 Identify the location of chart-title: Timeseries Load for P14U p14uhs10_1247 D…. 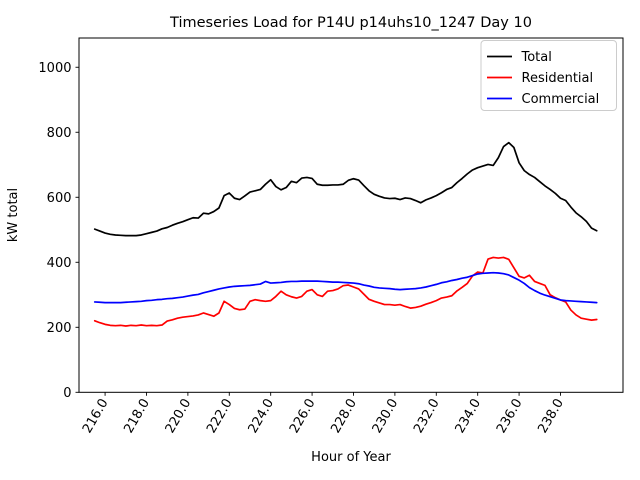
(350, 23).